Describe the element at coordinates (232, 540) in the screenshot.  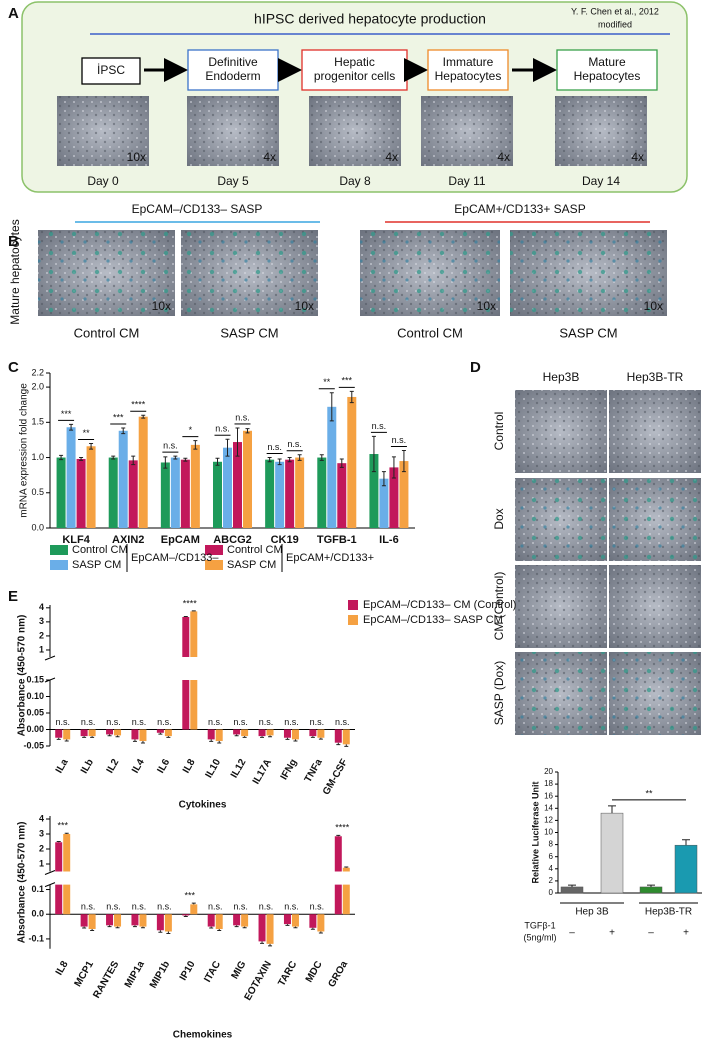
I see `x-tick-label: ABCG2` at that location.